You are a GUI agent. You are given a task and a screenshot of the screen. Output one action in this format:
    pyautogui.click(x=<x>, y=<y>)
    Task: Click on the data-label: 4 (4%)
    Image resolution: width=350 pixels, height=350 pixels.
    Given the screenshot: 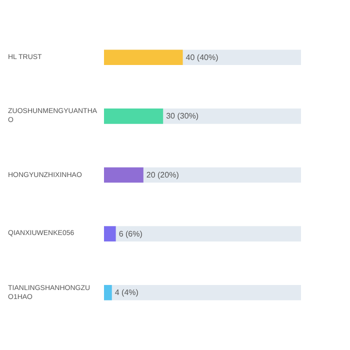 What is the action you would take?
    pyautogui.click(x=126, y=293)
    